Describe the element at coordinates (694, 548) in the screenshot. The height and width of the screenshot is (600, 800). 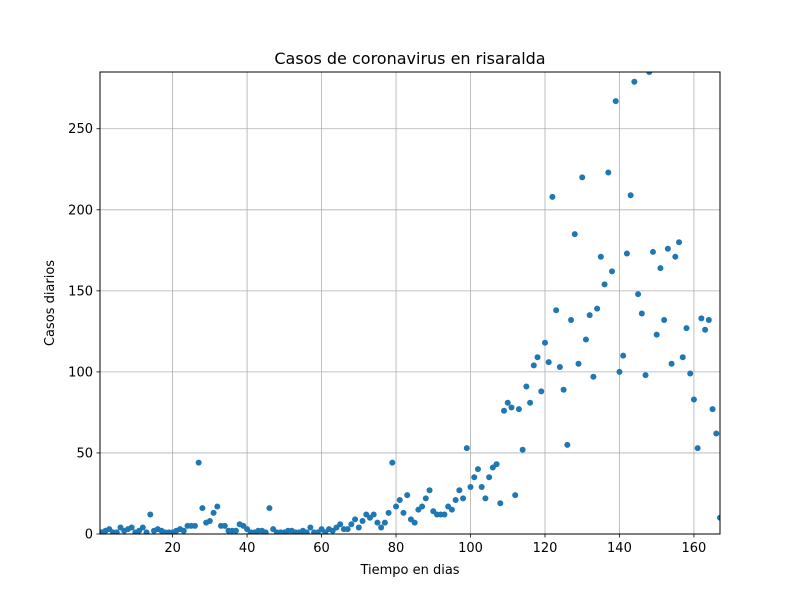
I see `x-tick-label: 160` at that location.